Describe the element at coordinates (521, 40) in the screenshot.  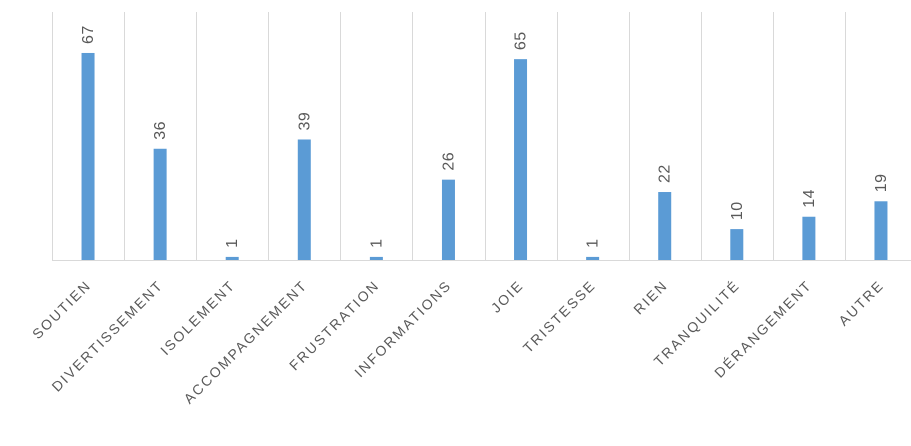
I see `data-label-6: 65` at that location.